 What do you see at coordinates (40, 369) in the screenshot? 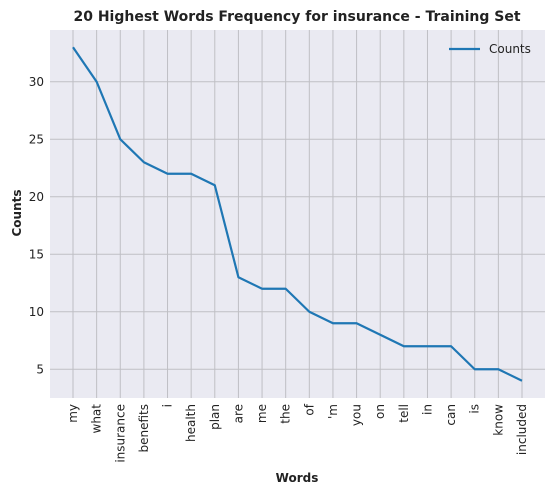
I see `y-tick-label: 5` at bounding box center [40, 369].